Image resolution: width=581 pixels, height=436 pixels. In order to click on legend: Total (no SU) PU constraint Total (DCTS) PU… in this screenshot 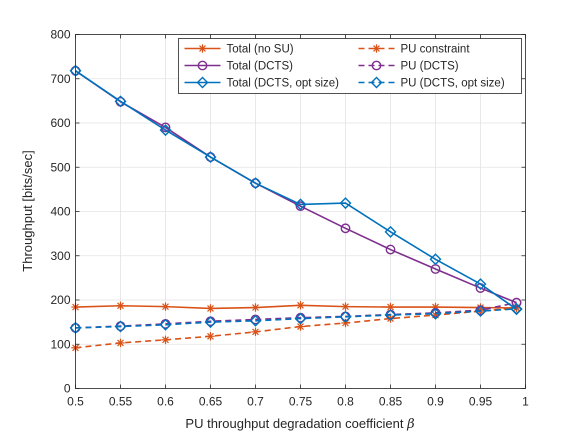, I will do `click(350, 66)`.